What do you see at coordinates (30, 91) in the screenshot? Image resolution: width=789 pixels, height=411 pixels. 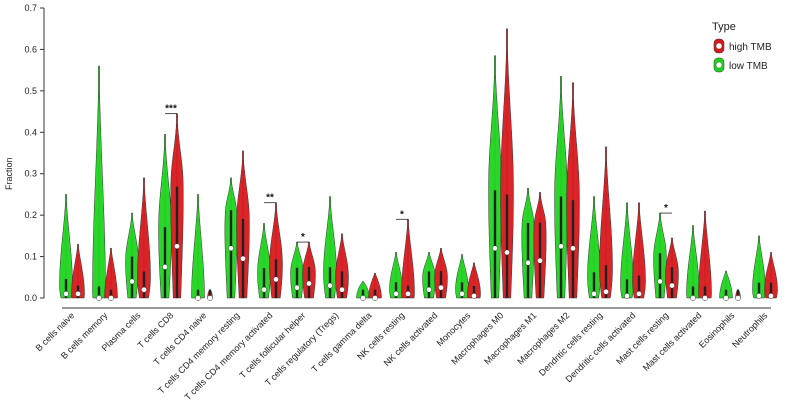 I see `y-tick-label: 0.5` at bounding box center [30, 91].